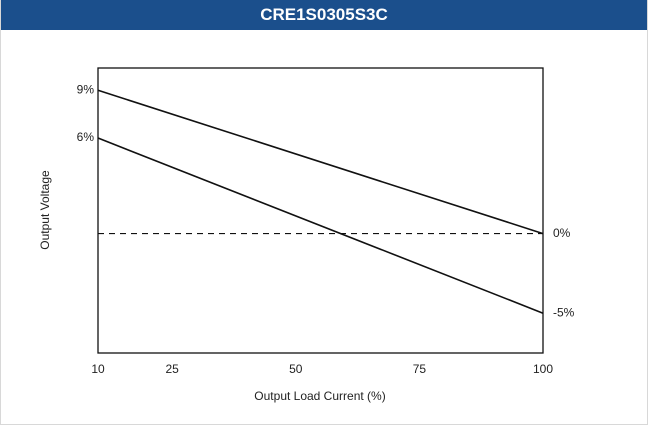  Describe the element at coordinates (543, 369) in the screenshot. I see `x-tick-label: 100` at that location.